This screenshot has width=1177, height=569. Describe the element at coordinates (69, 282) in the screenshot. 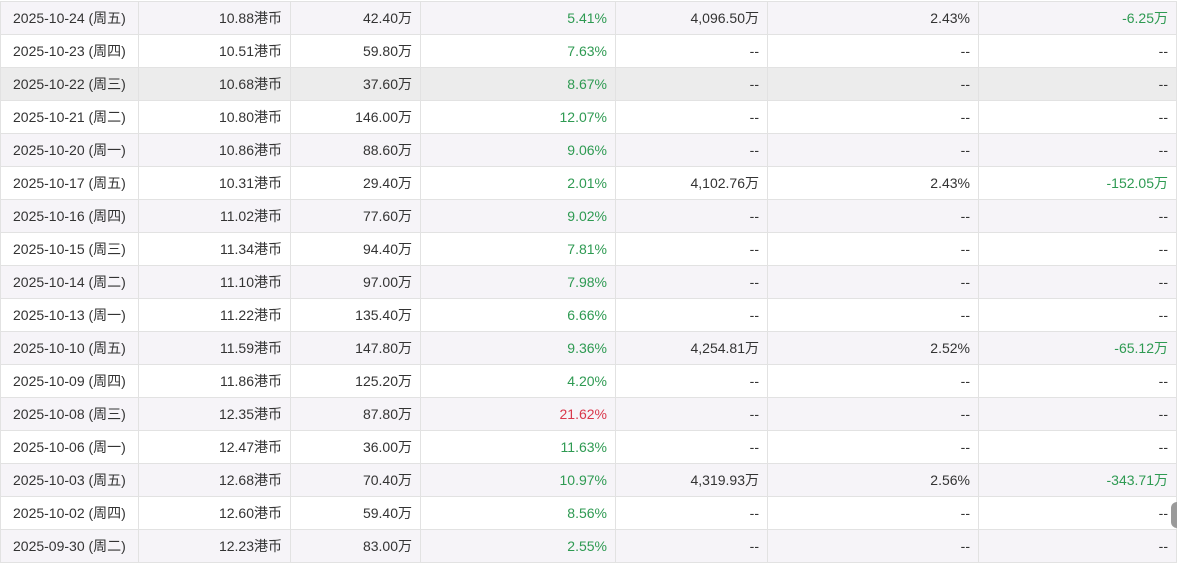

I see `cell-date: 2025-10-14 (周二)` at that location.